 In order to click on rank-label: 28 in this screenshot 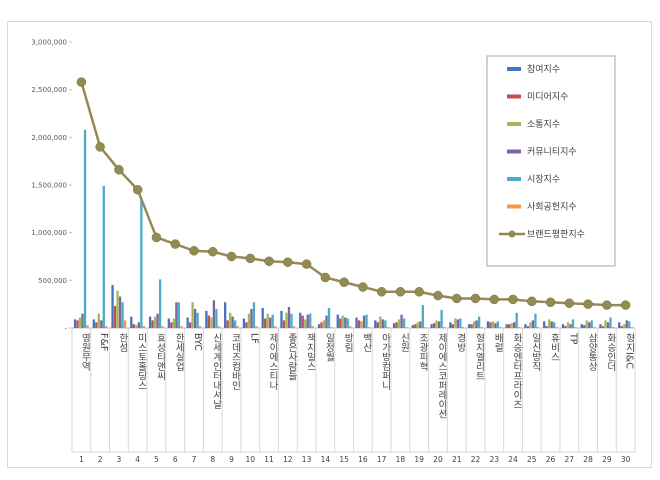, I will do `click(588, 459)`.